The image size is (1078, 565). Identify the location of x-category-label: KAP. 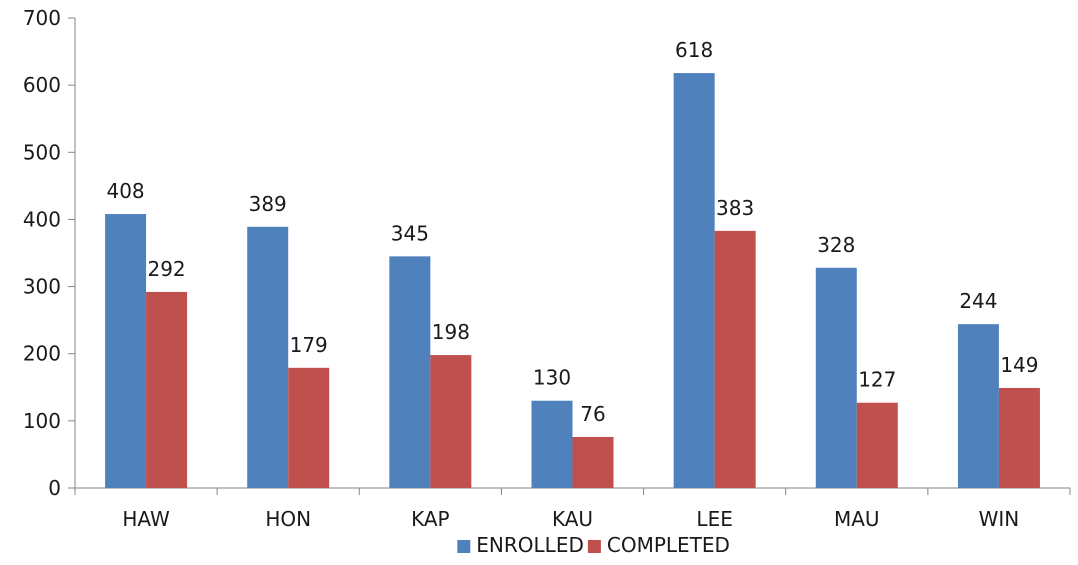
(430, 519).